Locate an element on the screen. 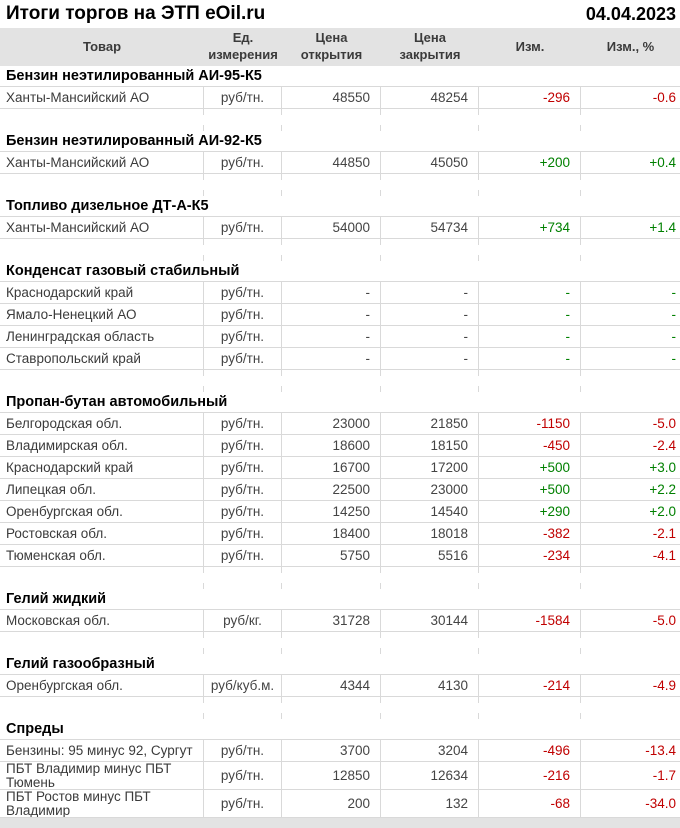 This screenshot has height=828, width=680. close-price-value: 30144 is located at coordinates (430, 620).